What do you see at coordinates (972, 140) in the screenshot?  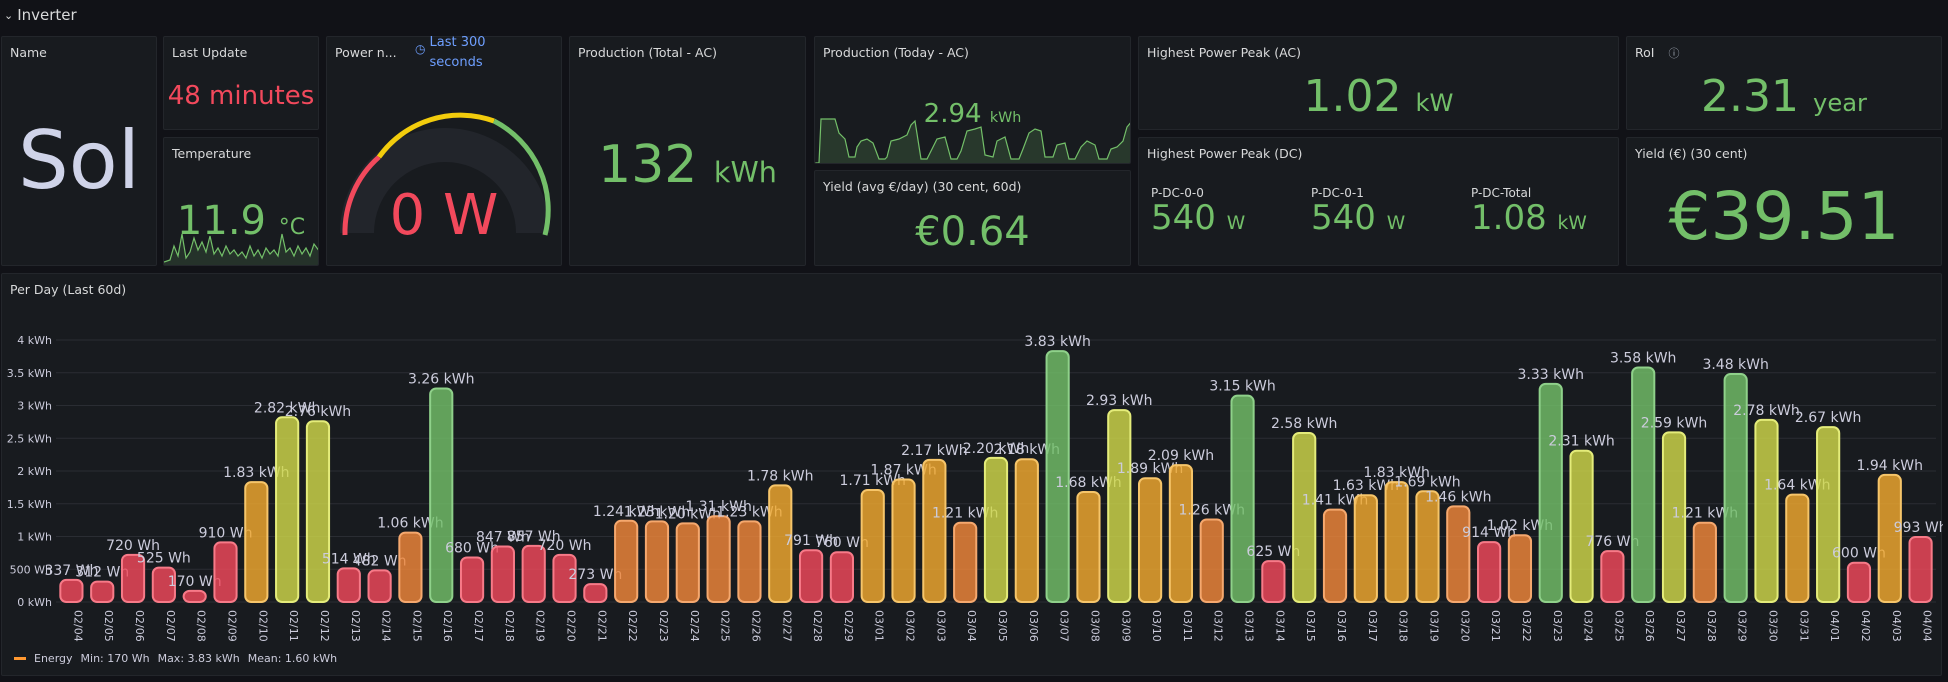 I see `production-today-sparkline` at bounding box center [972, 140].